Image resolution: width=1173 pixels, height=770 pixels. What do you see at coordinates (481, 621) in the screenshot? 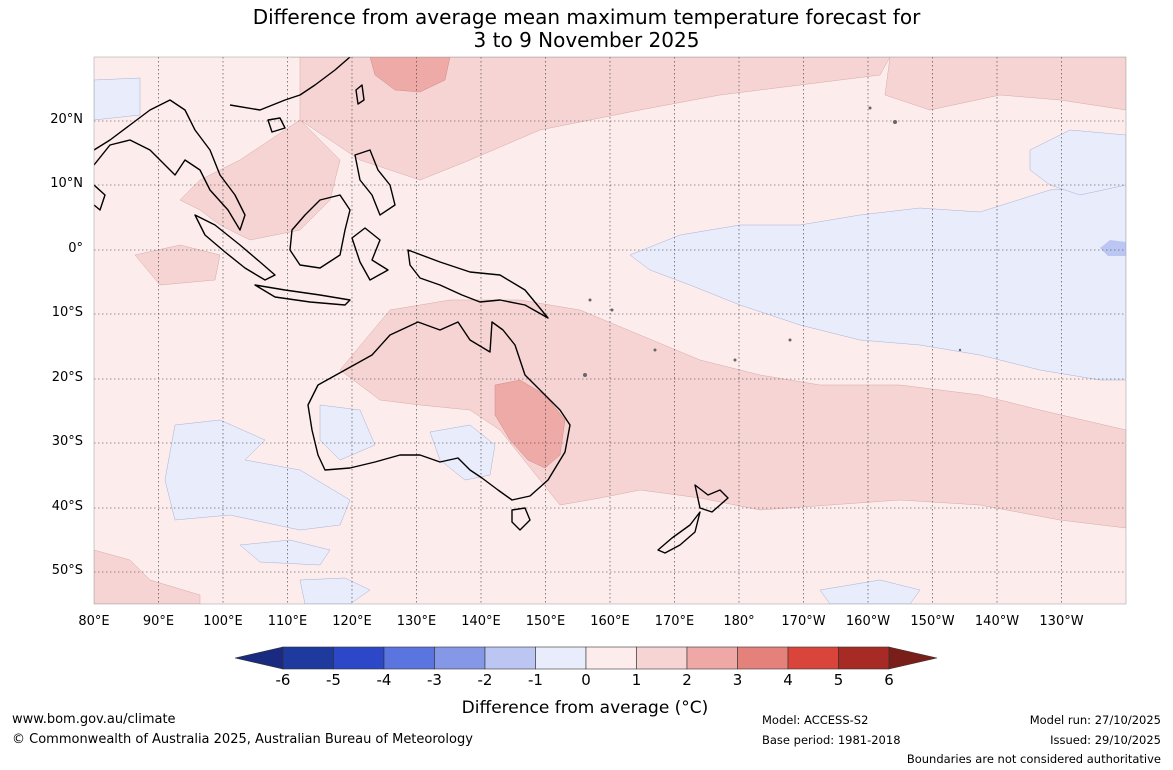
I see `x-tick-140e: 140°E` at bounding box center [481, 621].